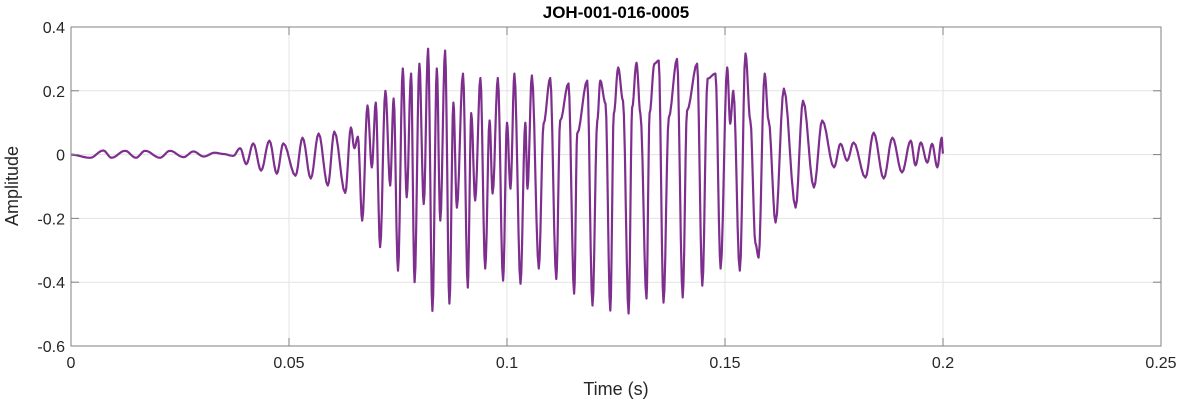  I want to click on x-axis-label: Time (s), so click(615, 389).